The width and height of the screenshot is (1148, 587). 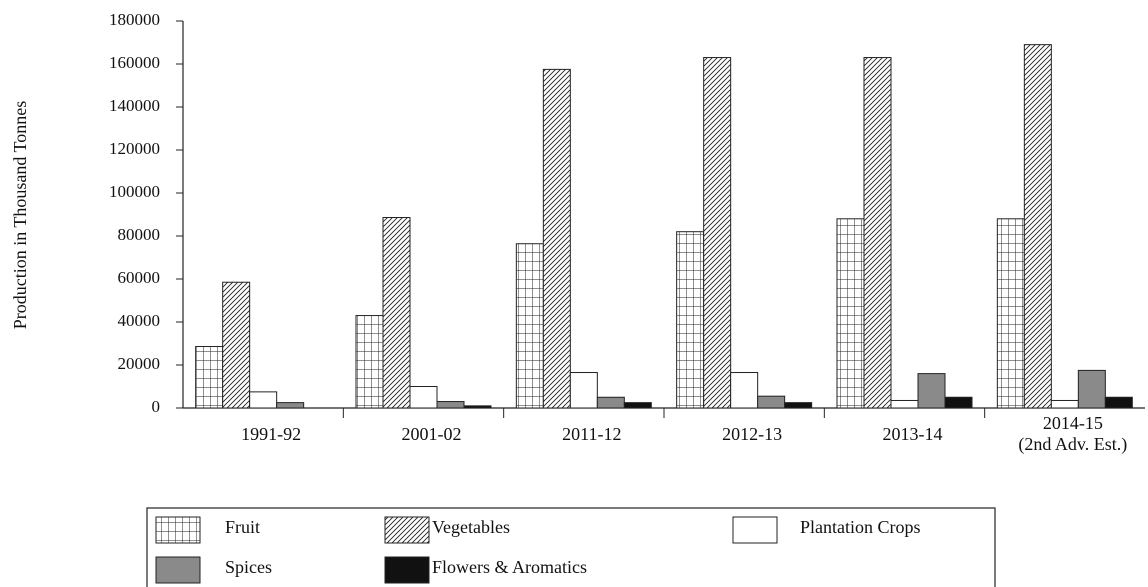 I want to click on legend-label: Plantation Crops, so click(x=860, y=527).